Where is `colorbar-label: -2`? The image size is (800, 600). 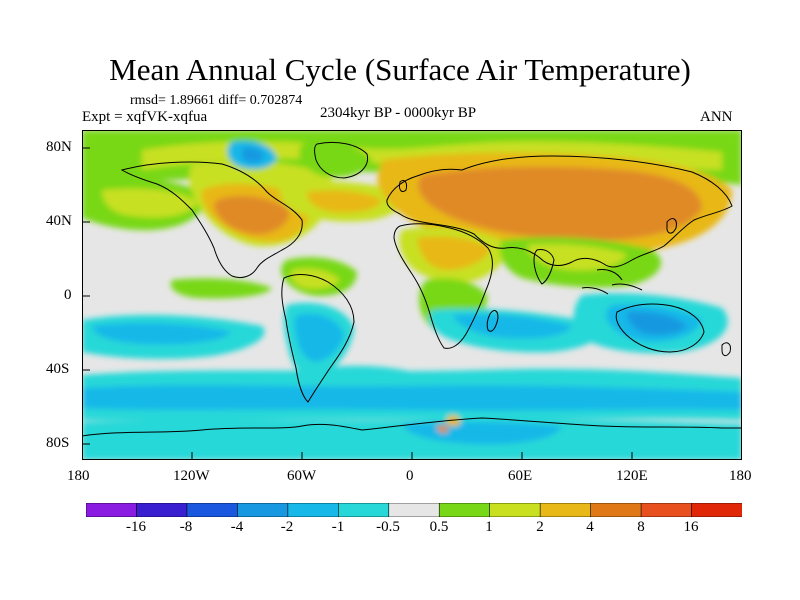
colorbar-label: -2 is located at coordinates (287, 527).